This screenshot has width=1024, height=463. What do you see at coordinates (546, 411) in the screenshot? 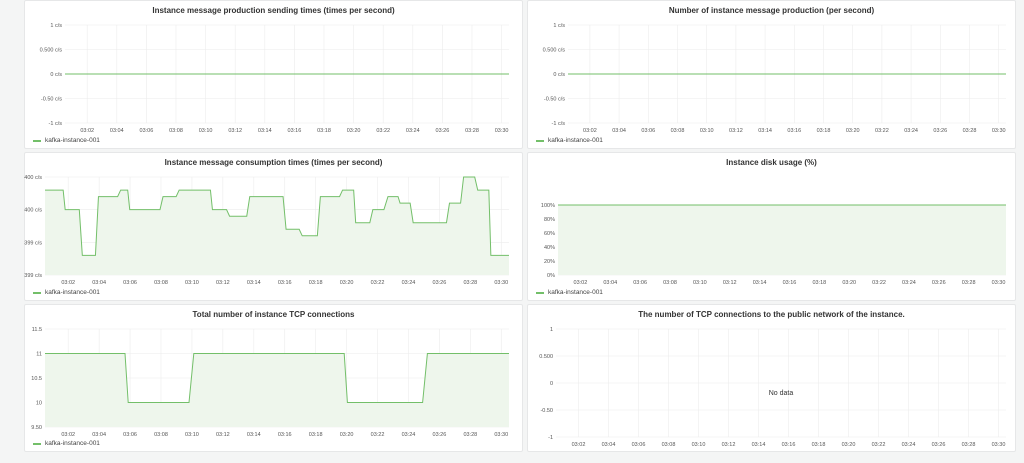
I see `y-tick-label: -0.50` at bounding box center [546, 411].